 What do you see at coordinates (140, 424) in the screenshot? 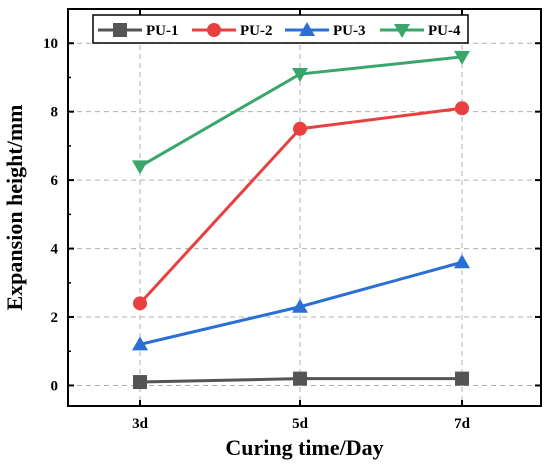
I see `x-tick-label: 3d` at bounding box center [140, 424].